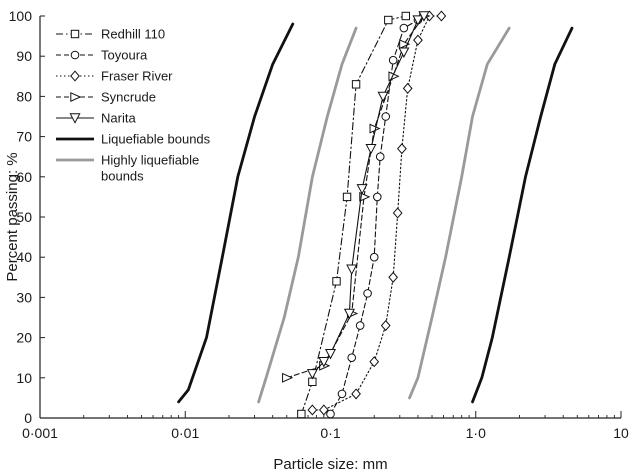 The height and width of the screenshot is (475, 629). What do you see at coordinates (122, 176) in the screenshot?
I see `legend-label-line: bounds` at bounding box center [122, 176].